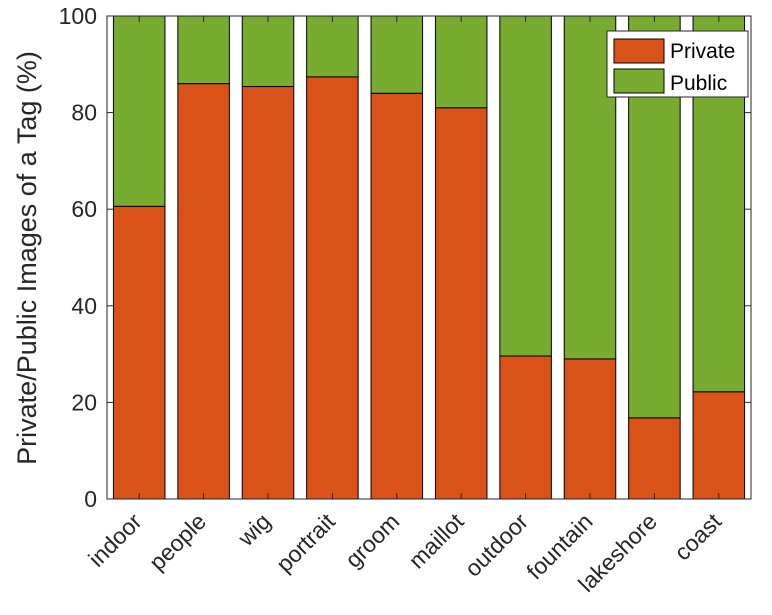  I want to click on bar-private-portrait, so click(332, 288).